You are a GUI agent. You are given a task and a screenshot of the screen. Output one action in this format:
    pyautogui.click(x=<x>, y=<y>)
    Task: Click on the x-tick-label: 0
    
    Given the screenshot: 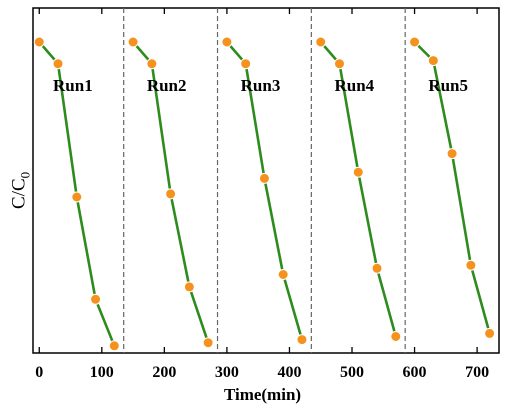 What is the action you would take?
    pyautogui.click(x=39, y=372)
    